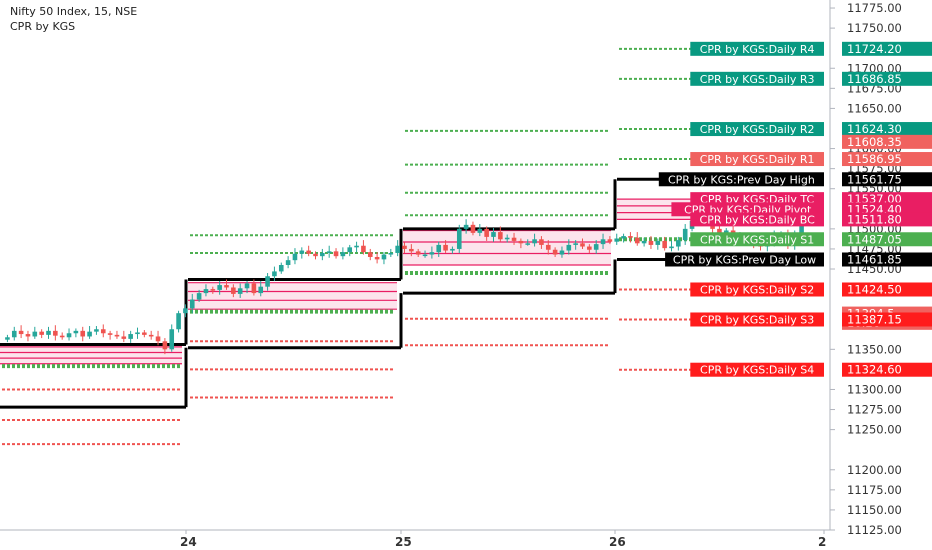 The width and height of the screenshot is (932, 550). Describe the element at coordinates (74, 11) in the screenshot. I see `symbol-title: Nifty 50 Index, 15, NSE` at that location.